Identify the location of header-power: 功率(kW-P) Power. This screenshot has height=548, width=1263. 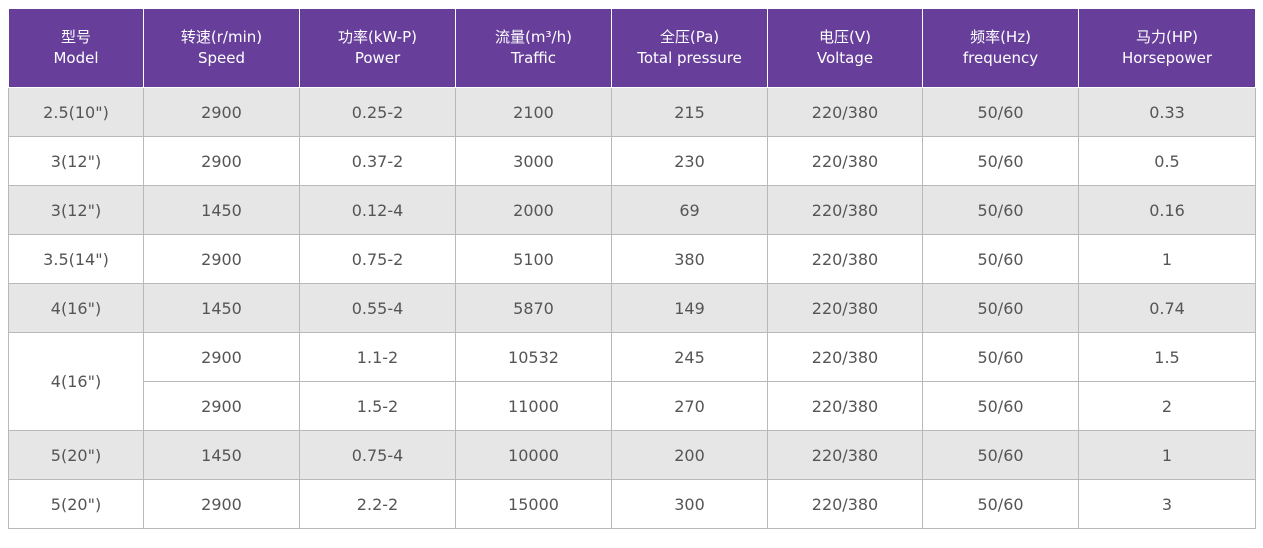
(377, 48).